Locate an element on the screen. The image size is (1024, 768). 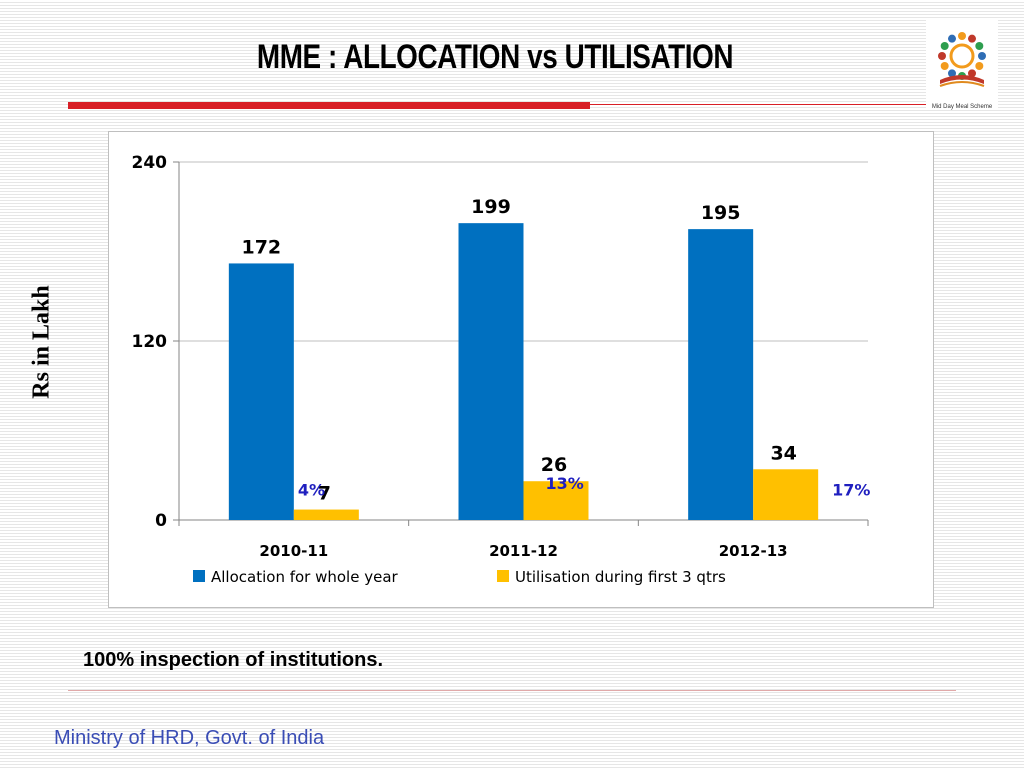
title-underline-thin is located at coordinates (760, 104).